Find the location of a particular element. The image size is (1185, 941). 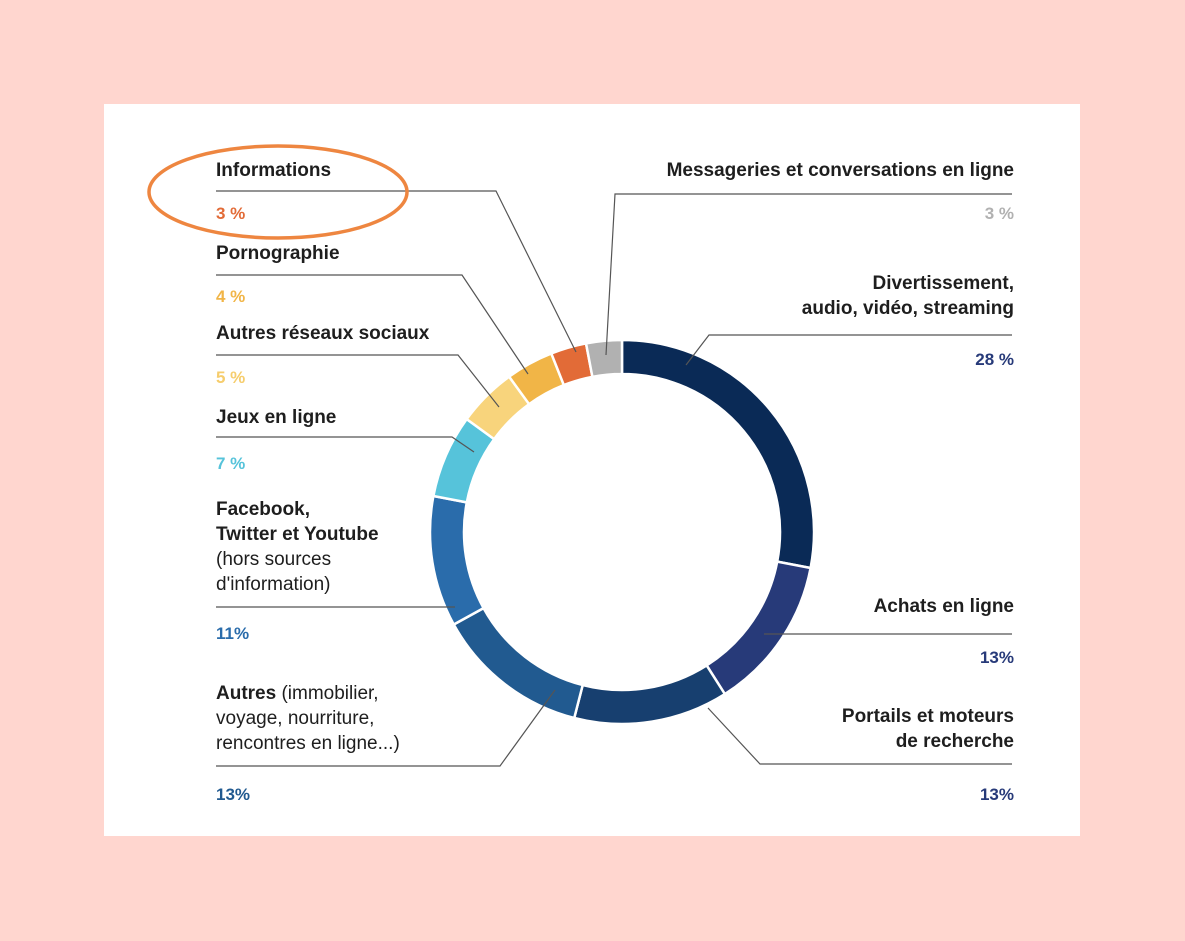

leader-informations is located at coordinates (396, 271).